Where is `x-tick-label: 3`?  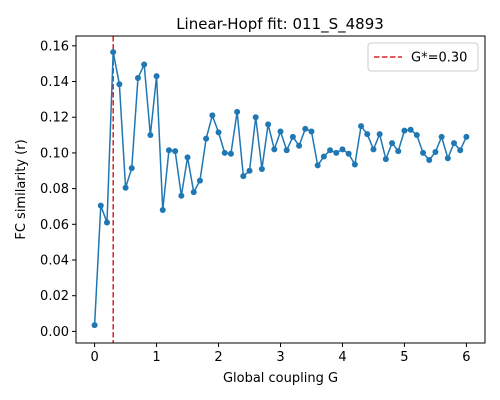 x-tick-label: 3 is located at coordinates (280, 357).